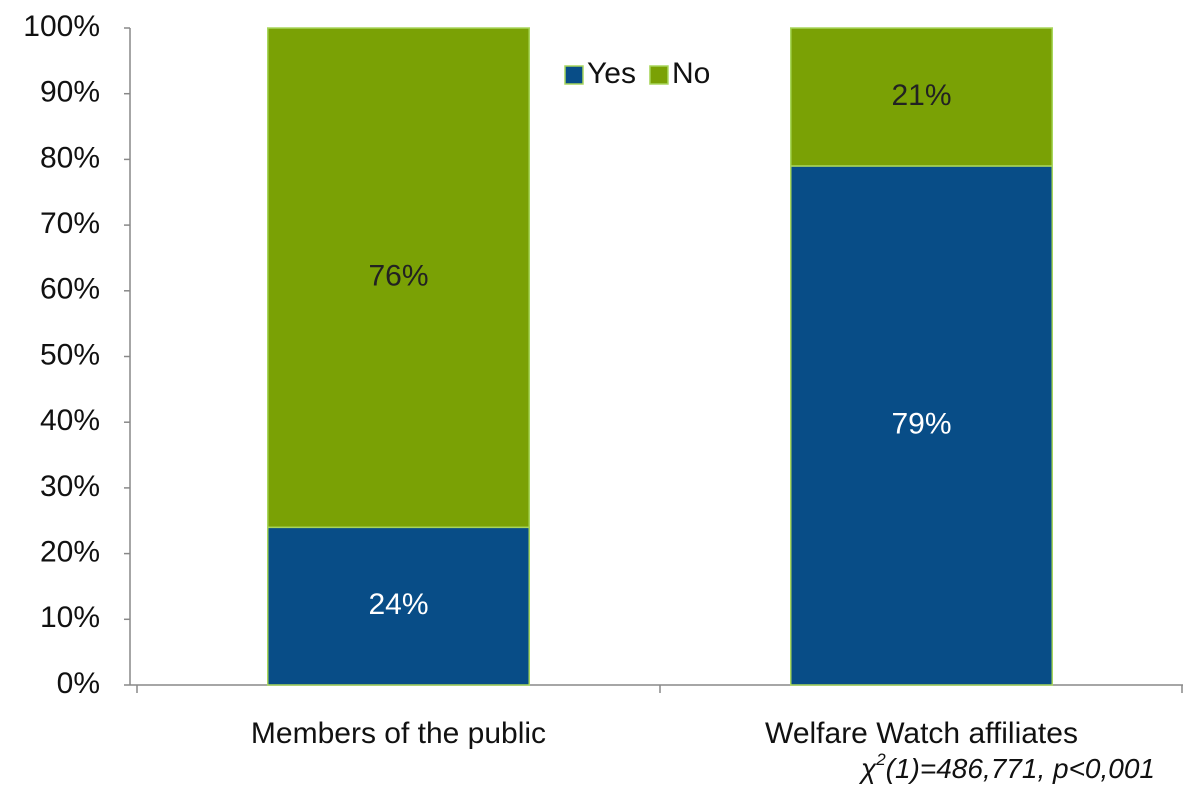 The image size is (1183, 791). I want to click on value-label: 79%, so click(921, 423).